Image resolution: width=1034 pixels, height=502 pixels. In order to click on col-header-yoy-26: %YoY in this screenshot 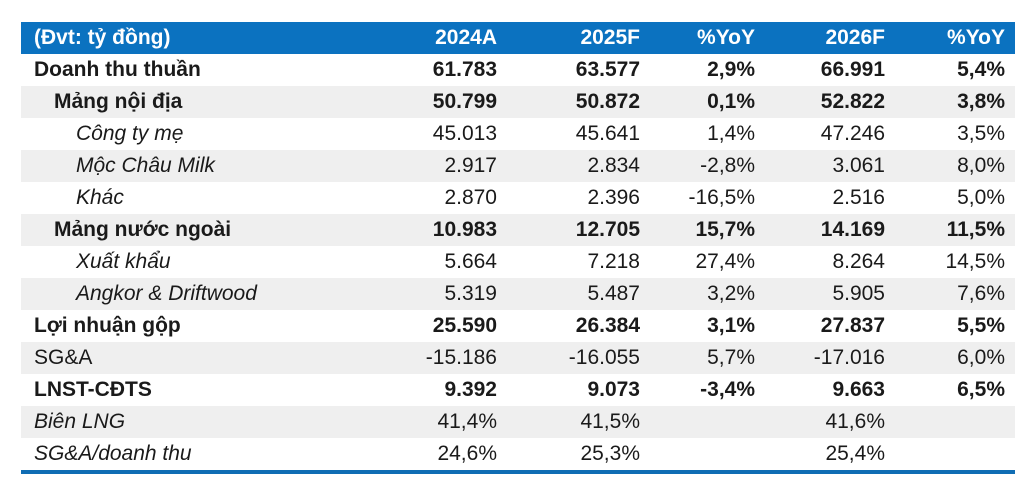, I will do `click(955, 38)`.